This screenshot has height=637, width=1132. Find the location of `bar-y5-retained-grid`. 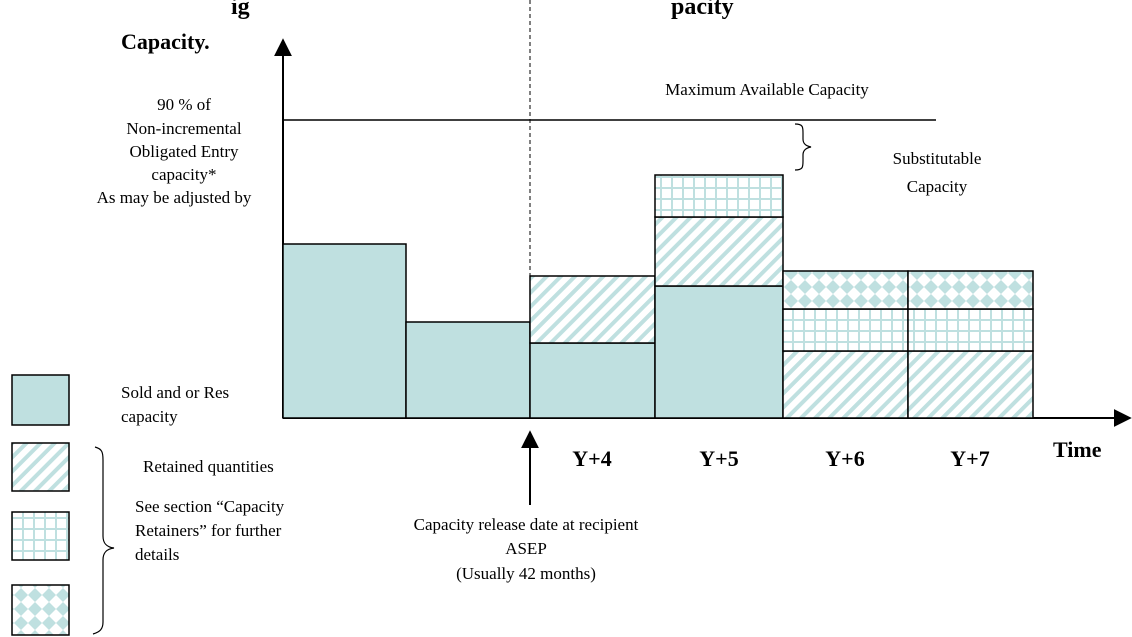

bar-y5-retained-grid is located at coordinates (719, 196).